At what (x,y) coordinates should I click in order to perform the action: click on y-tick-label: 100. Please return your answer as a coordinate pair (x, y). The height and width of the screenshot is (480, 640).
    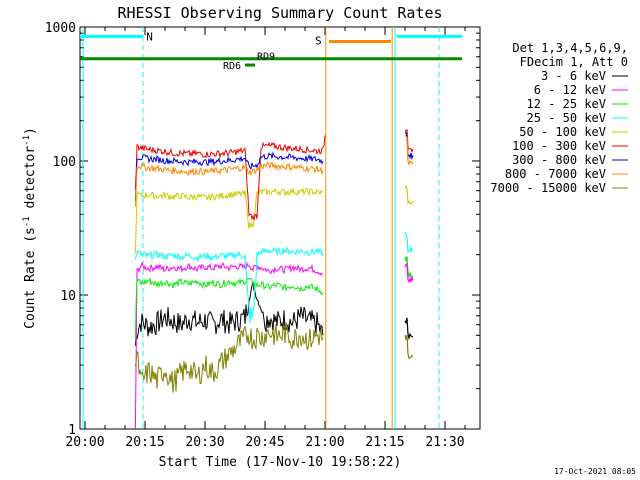
    Looking at the image, I should click on (64, 162).